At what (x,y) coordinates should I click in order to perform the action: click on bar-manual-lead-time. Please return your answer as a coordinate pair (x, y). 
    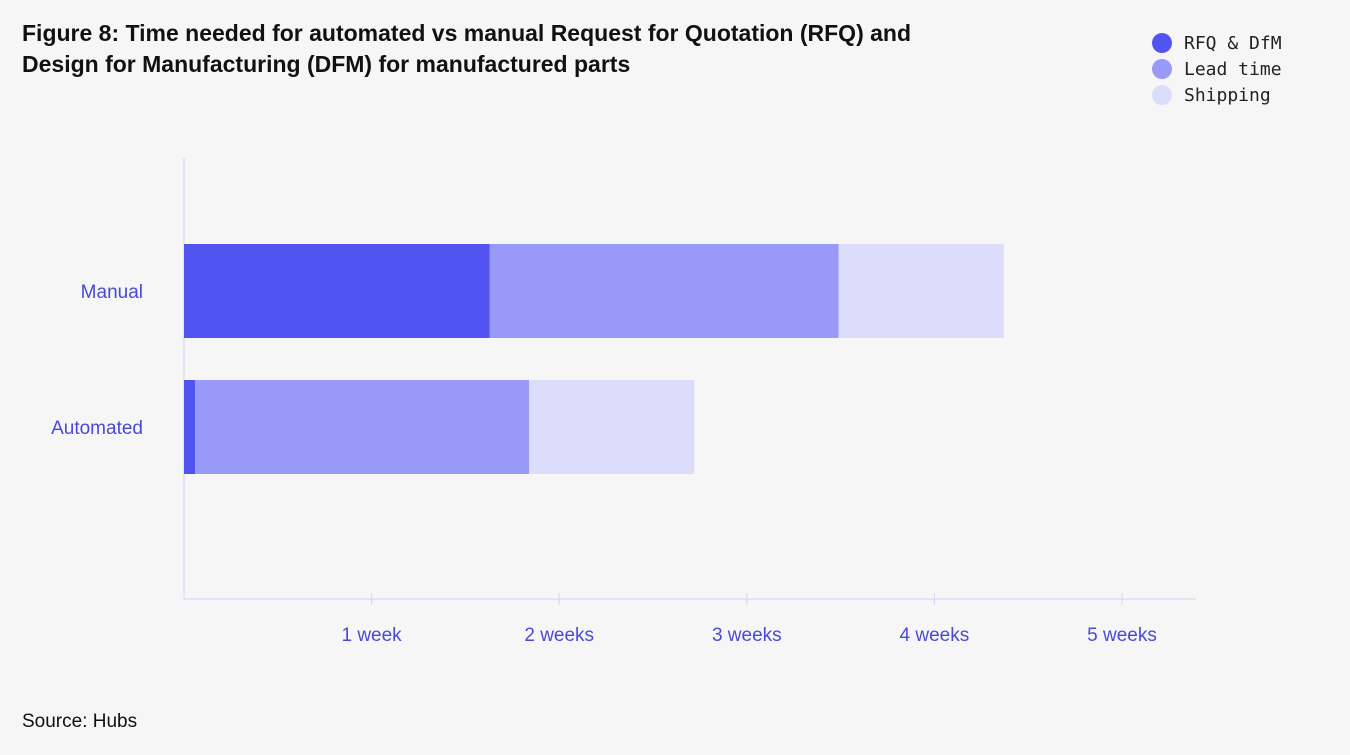
    Looking at the image, I should click on (664, 291).